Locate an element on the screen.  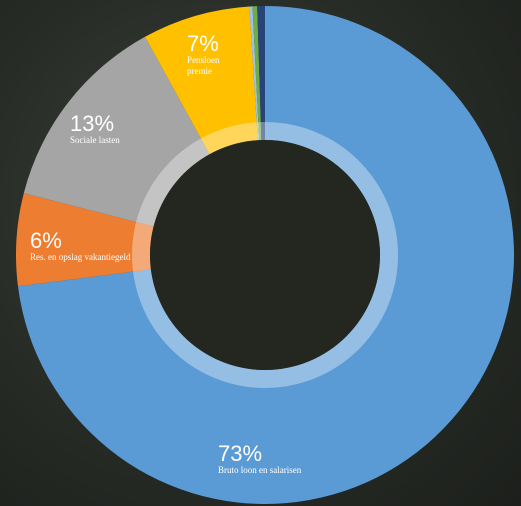
slice-percent: 13% is located at coordinates (92, 123).